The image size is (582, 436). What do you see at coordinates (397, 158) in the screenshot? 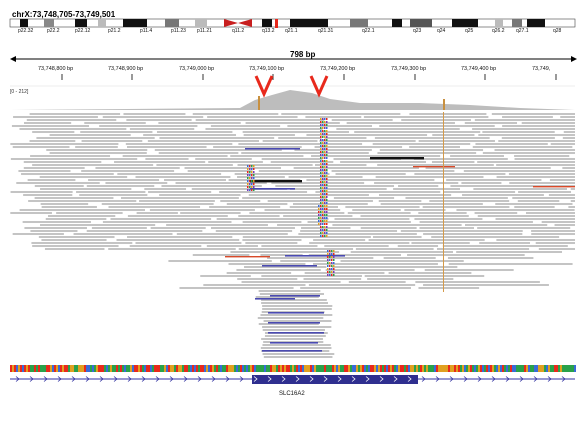
I see `read-black` at bounding box center [397, 158].